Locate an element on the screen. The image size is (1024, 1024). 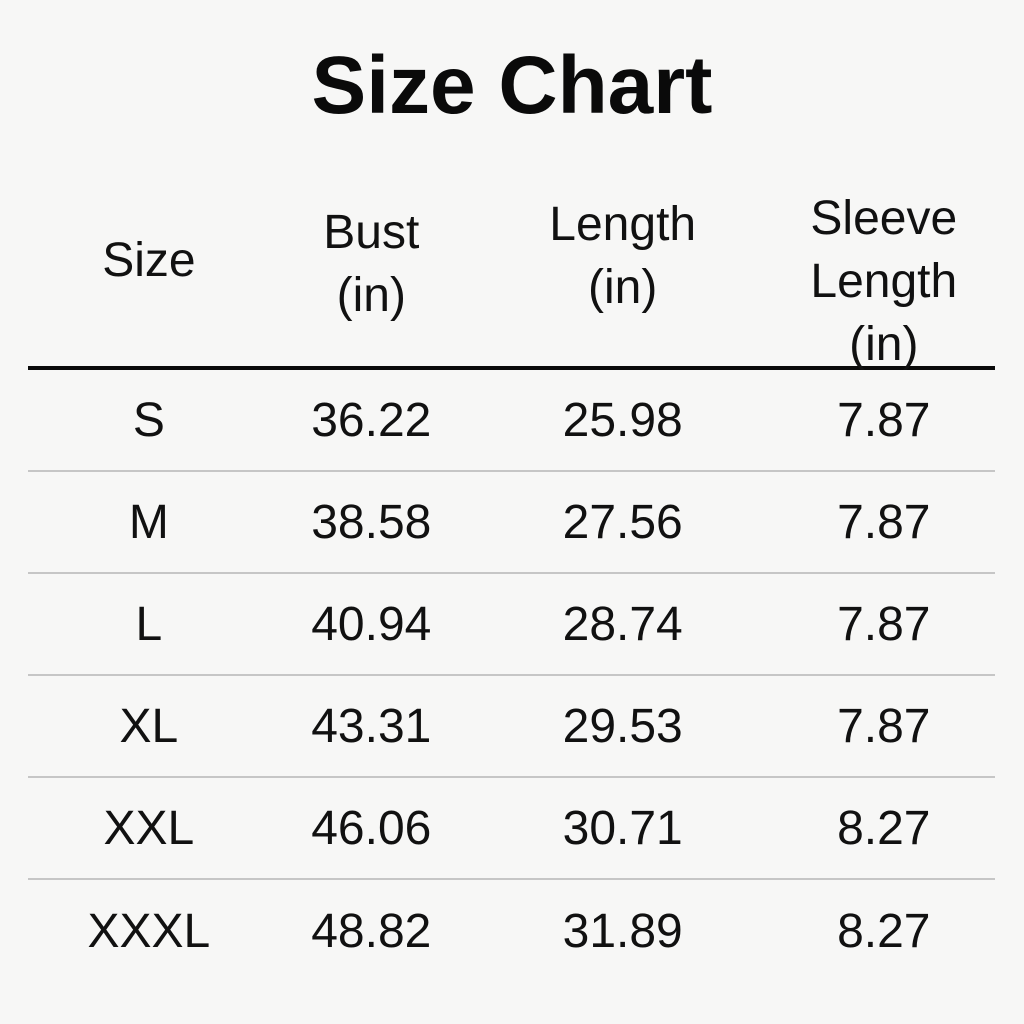
table-row-xl: XL 43.31 29.53 7.87 is located at coordinates (511, 727).